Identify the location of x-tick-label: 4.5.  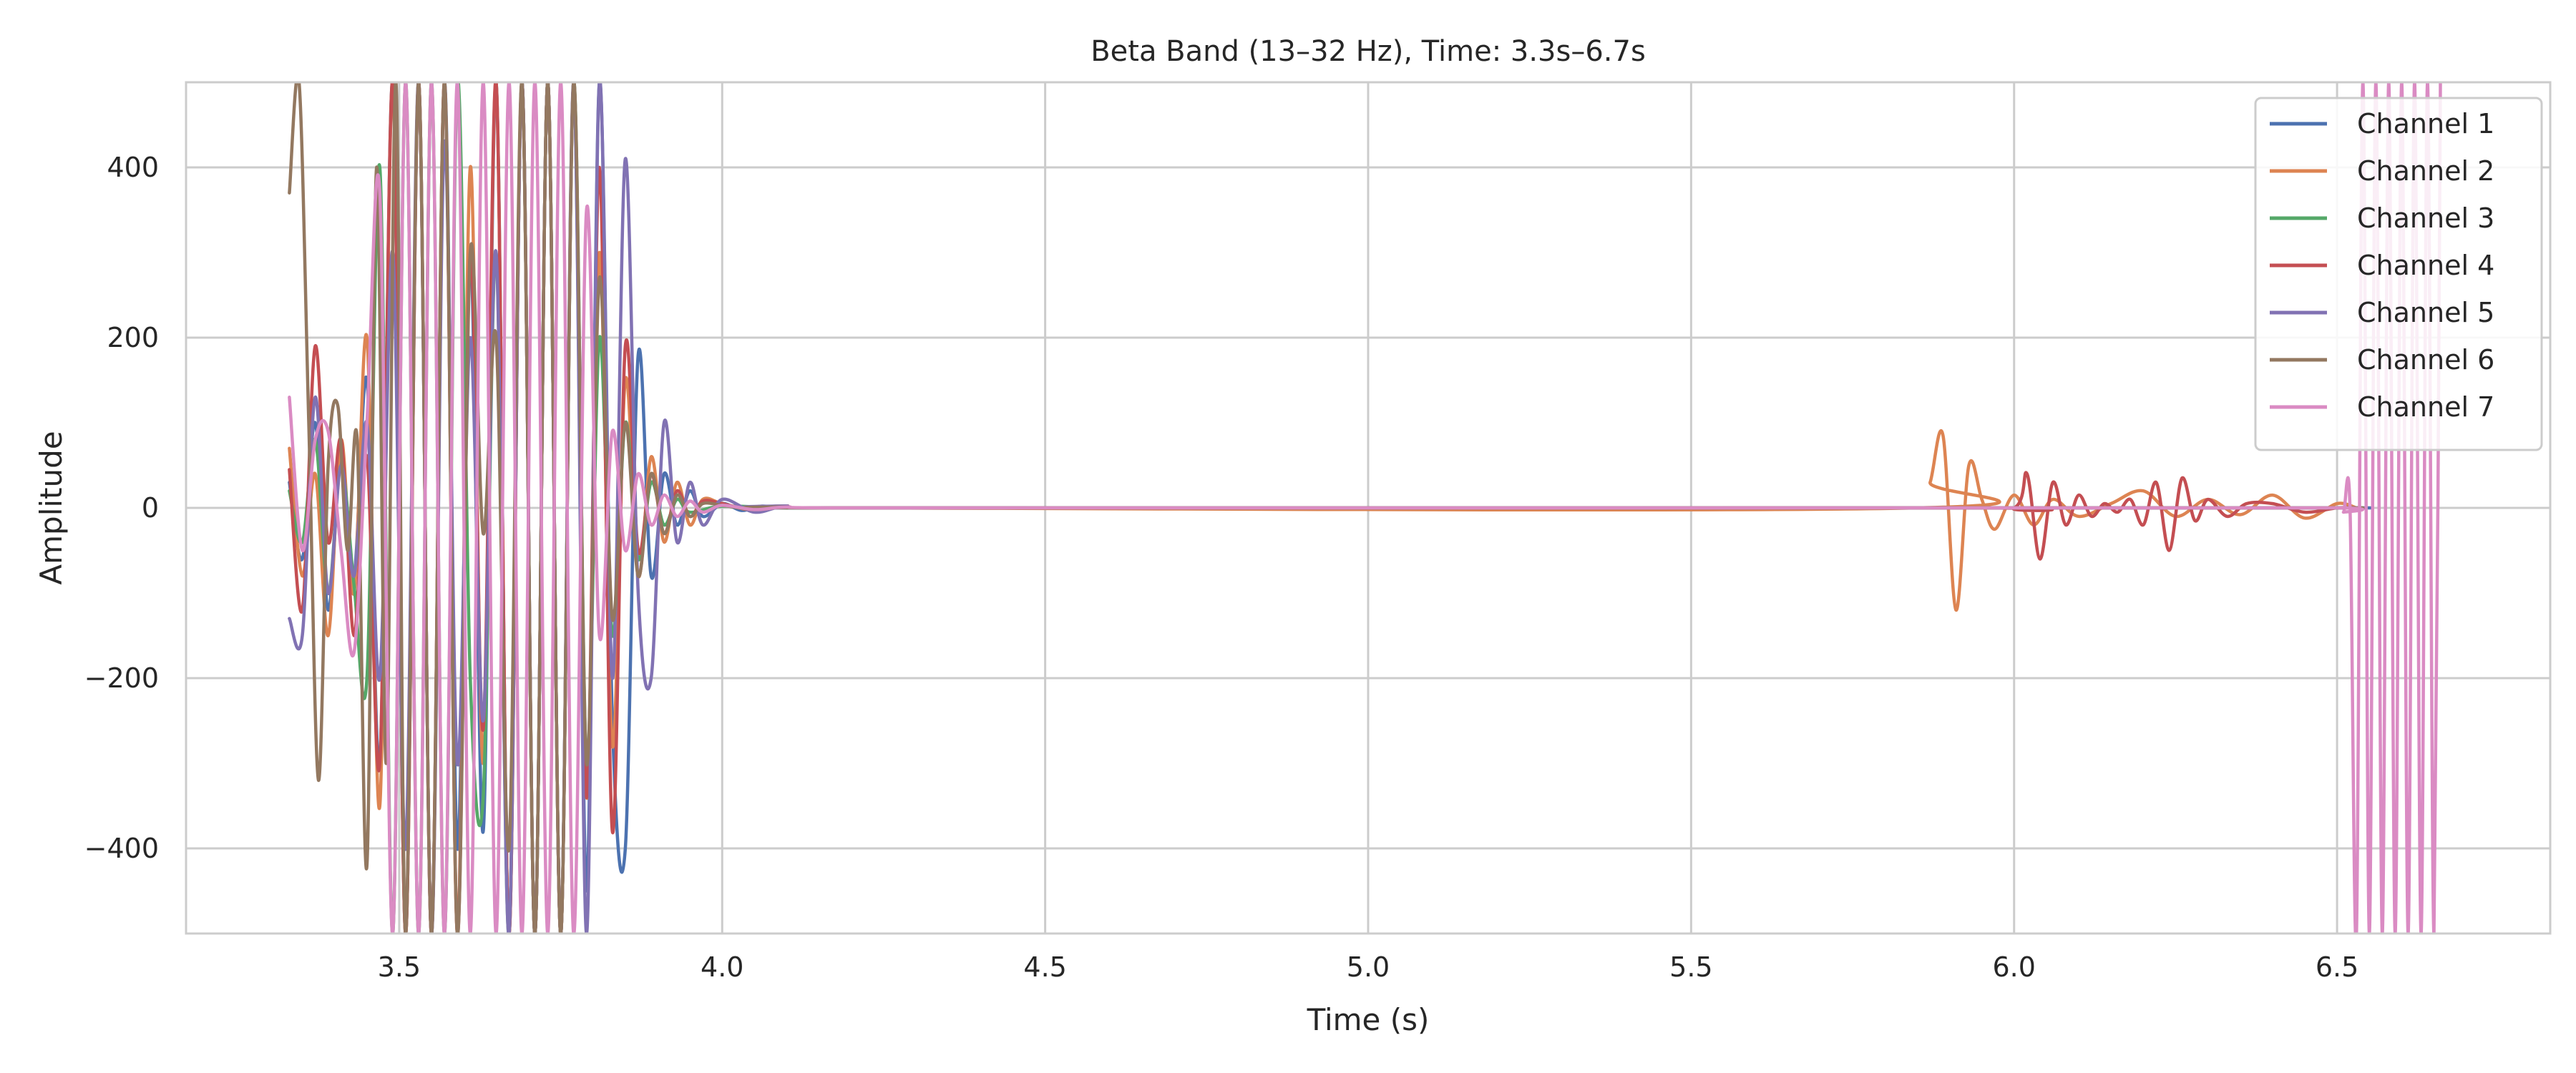
(1044, 967).